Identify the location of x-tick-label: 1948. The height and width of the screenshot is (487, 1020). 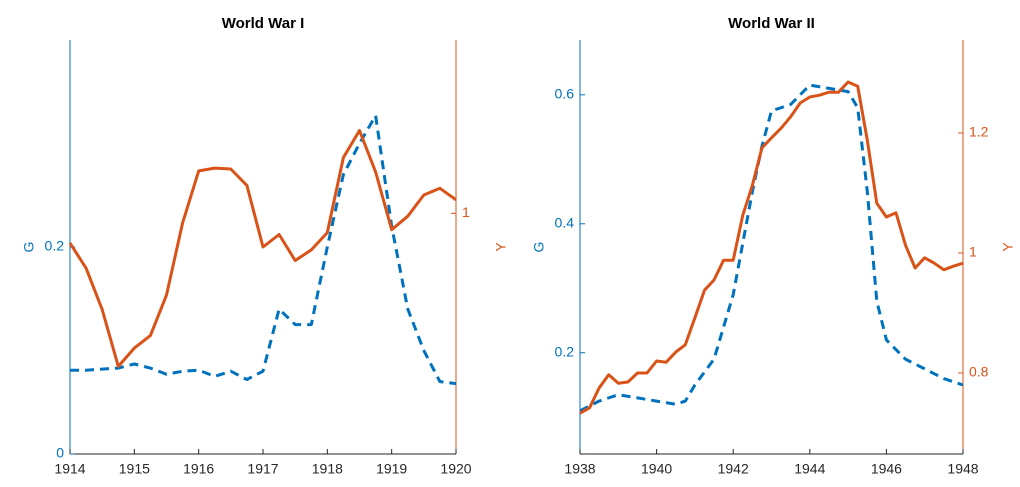
(962, 469).